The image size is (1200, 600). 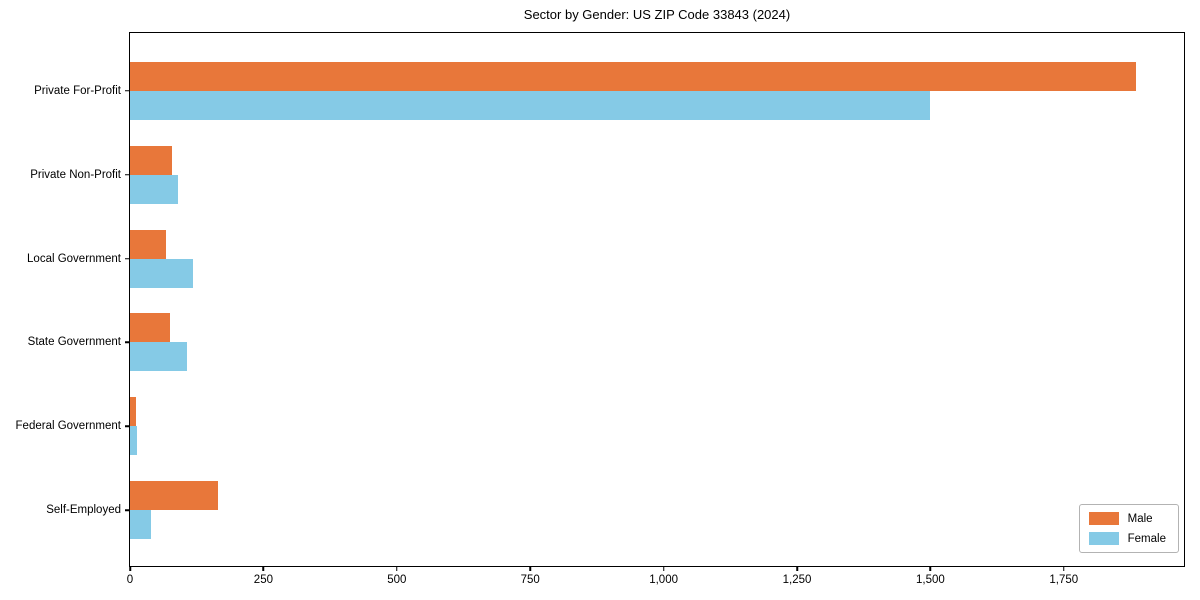 I want to click on bar-male-self-employed, so click(x=174, y=496).